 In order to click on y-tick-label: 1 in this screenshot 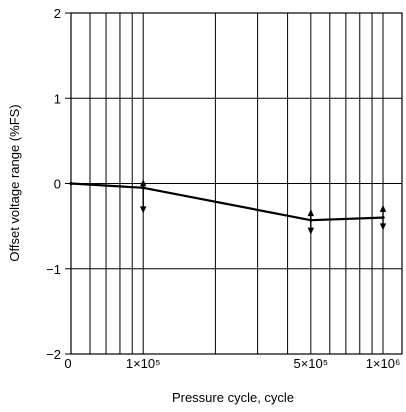, I will do `click(57, 98)`.